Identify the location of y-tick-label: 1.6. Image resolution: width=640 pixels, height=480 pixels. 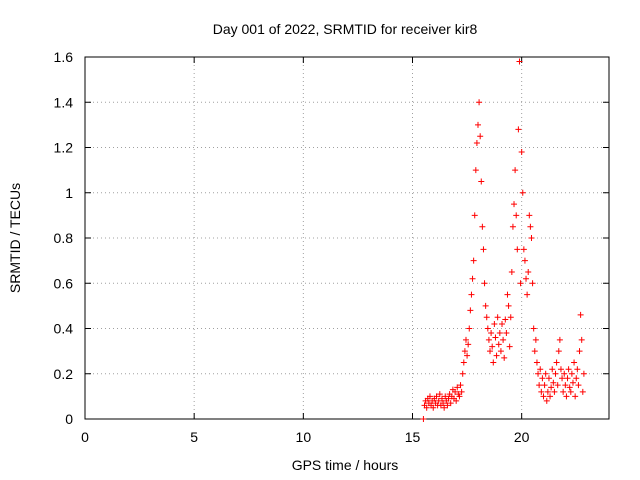
(64, 57).